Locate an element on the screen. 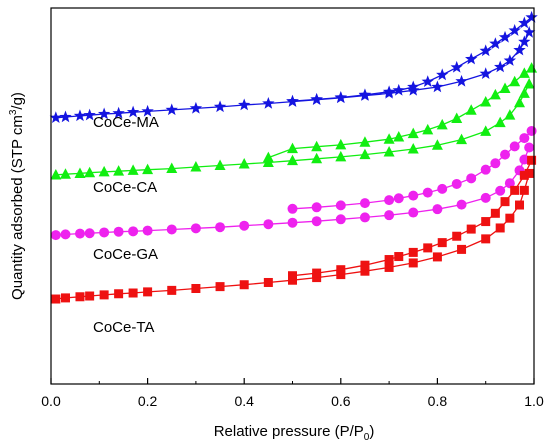 The height and width of the screenshot is (446, 550). y-axis-title-sup: 3 is located at coordinates (13, 112).